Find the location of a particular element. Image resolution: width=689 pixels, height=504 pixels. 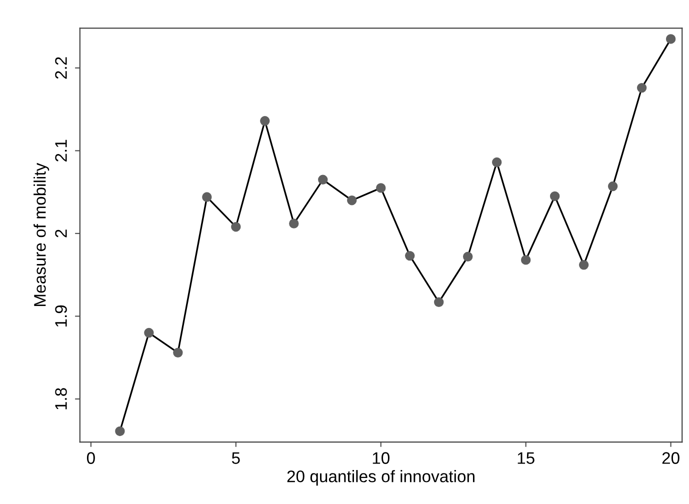

x-tick-label: 20 is located at coordinates (671, 458).